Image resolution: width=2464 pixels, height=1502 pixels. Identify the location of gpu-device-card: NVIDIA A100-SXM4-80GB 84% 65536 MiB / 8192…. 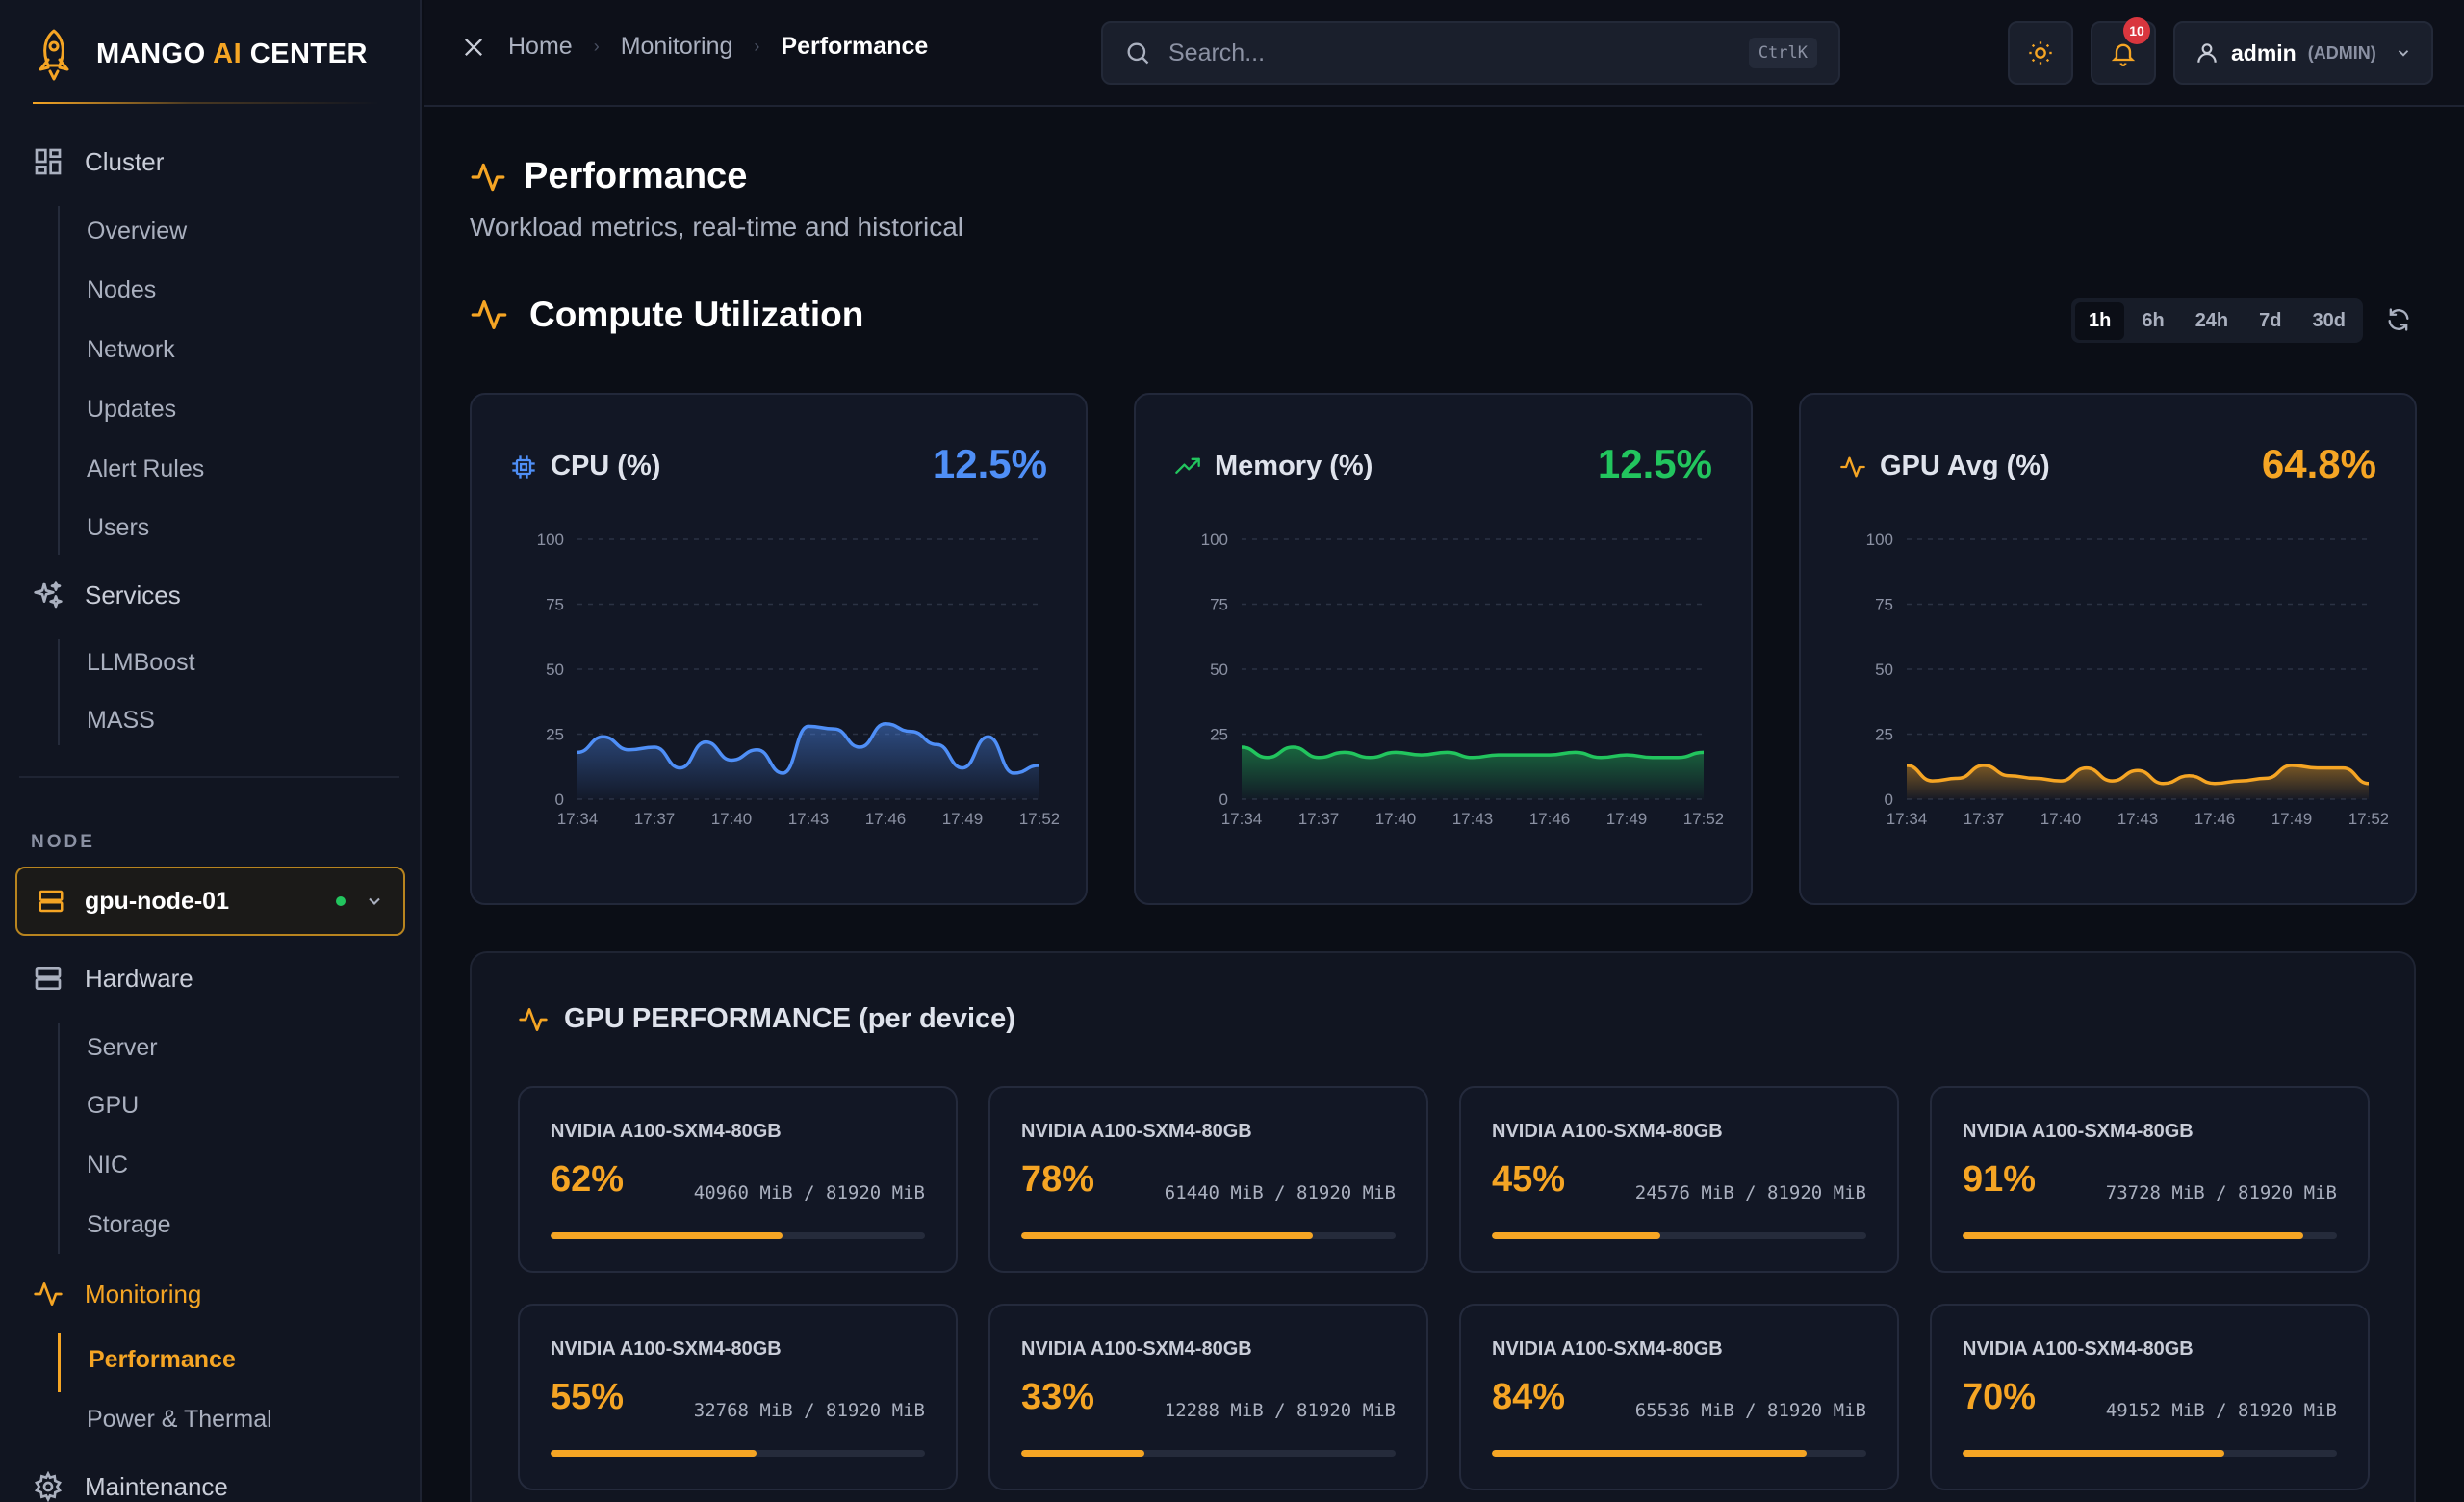
(1679, 1397).